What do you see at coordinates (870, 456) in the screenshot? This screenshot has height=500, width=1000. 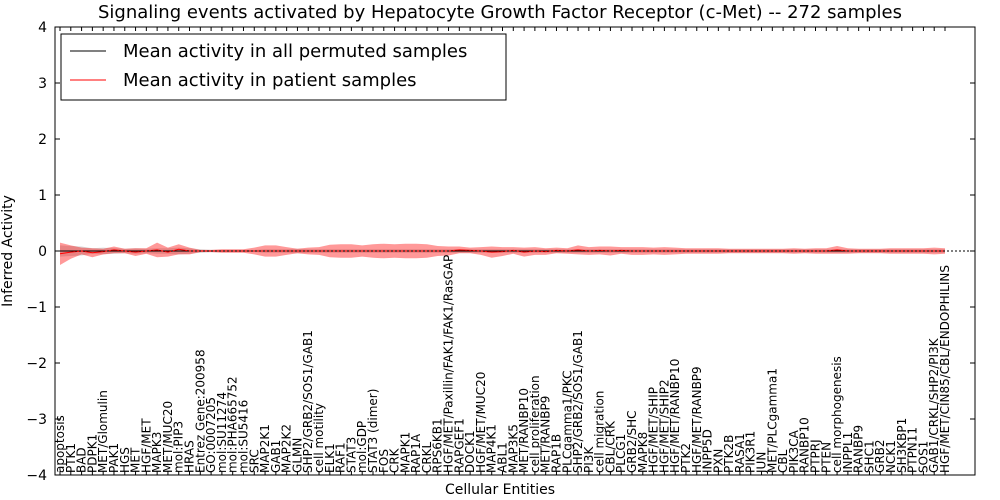 I see `x-entity-label: SHC1` at bounding box center [870, 456].